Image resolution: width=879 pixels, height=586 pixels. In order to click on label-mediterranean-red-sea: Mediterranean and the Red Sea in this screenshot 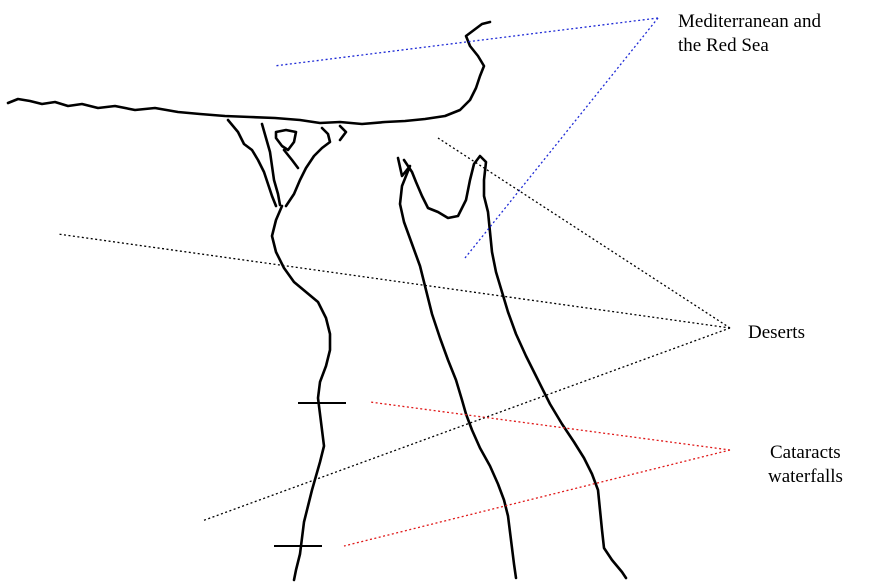, I will do `click(749, 34)`.